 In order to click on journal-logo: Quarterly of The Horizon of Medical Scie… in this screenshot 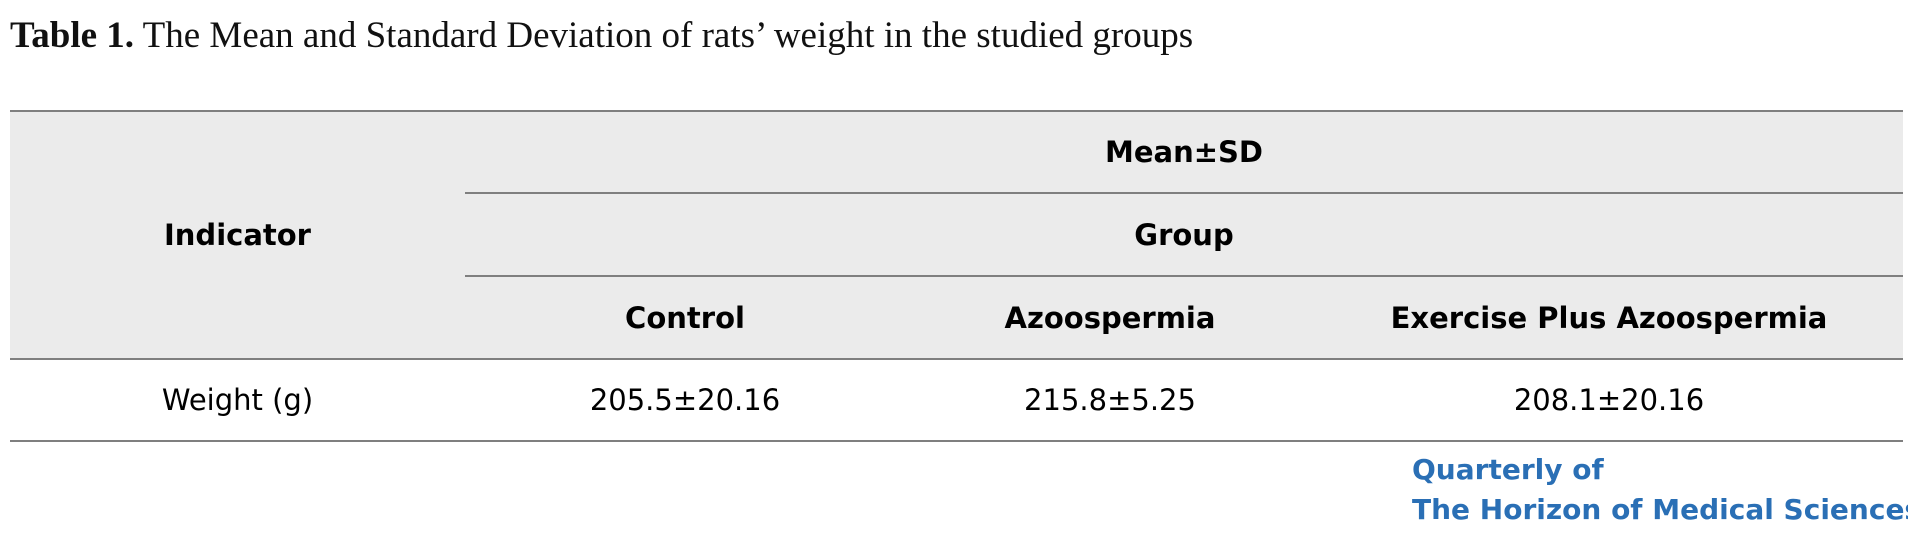, I will do `click(1660, 490)`.